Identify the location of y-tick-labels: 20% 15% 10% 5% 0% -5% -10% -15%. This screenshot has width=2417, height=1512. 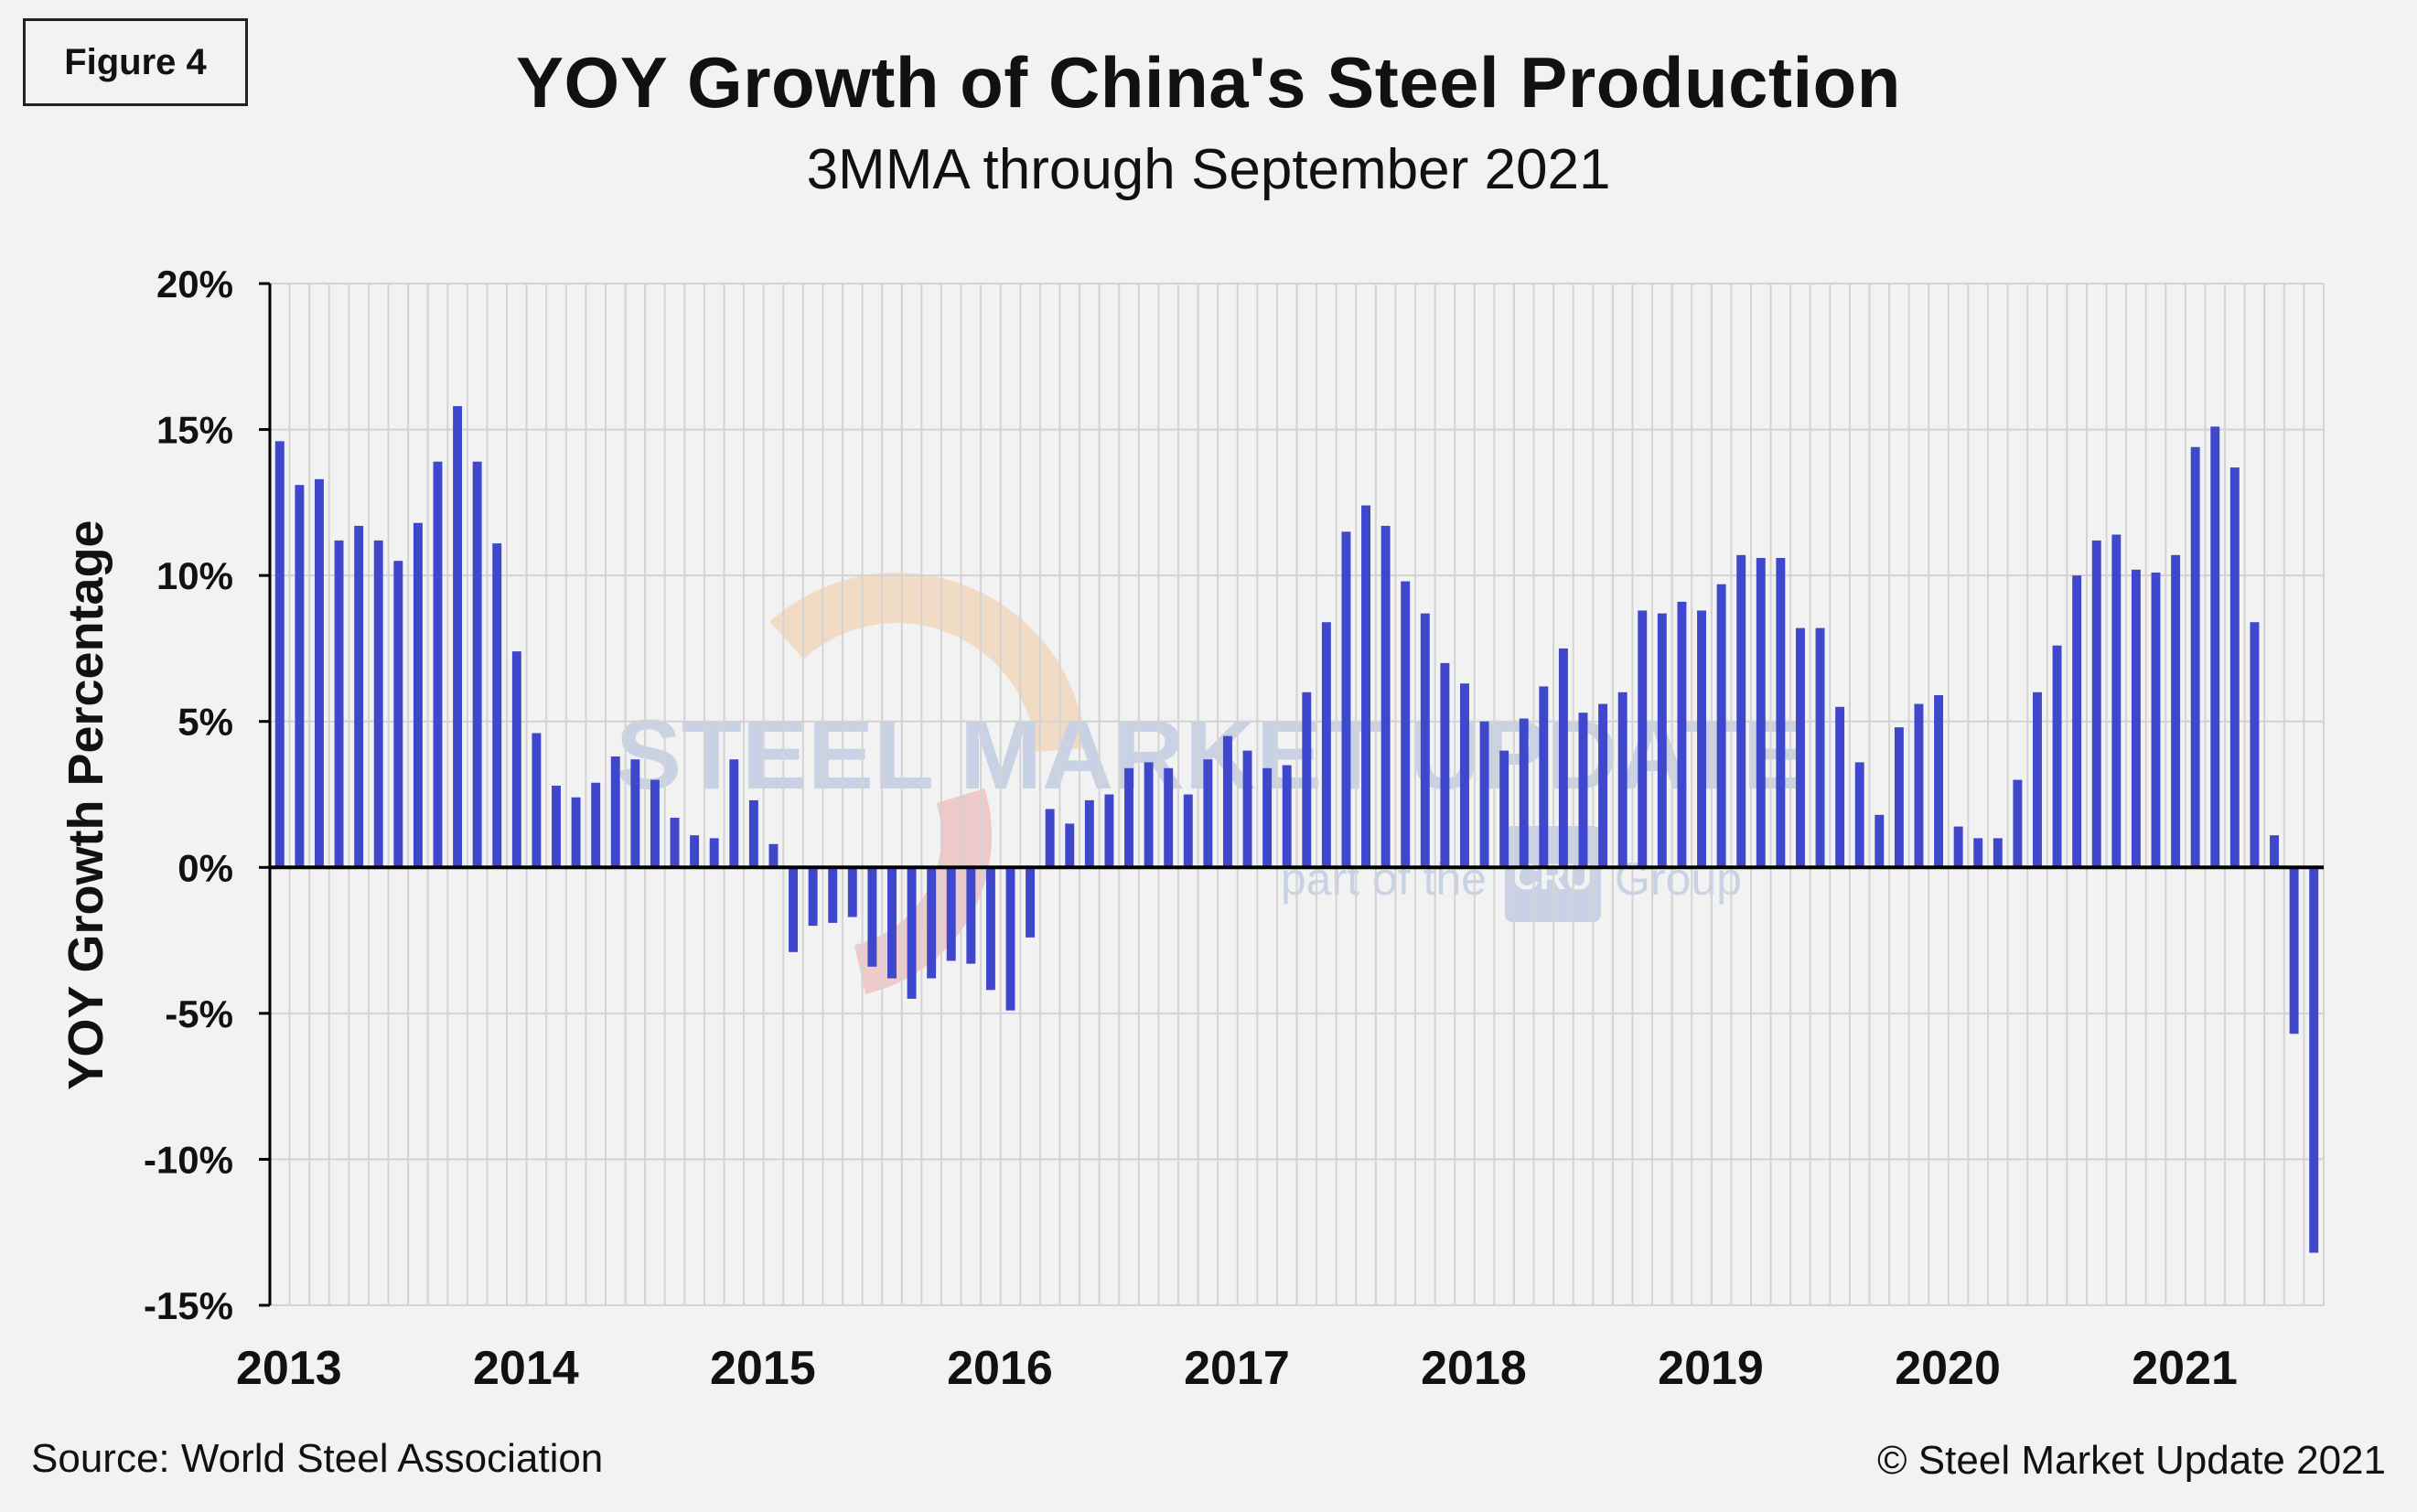
(188, 795).